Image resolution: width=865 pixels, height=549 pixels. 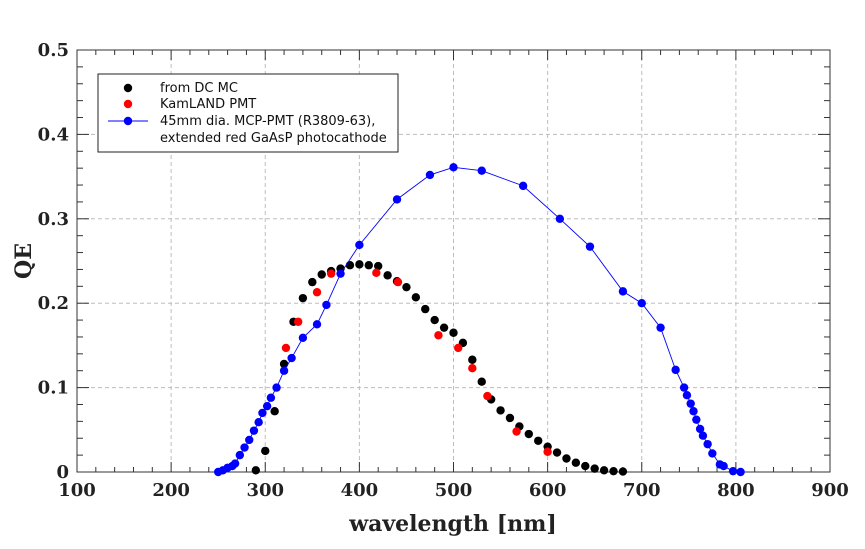 What do you see at coordinates (171, 490) in the screenshot?
I see `x-tick-label: 200` at bounding box center [171, 490].